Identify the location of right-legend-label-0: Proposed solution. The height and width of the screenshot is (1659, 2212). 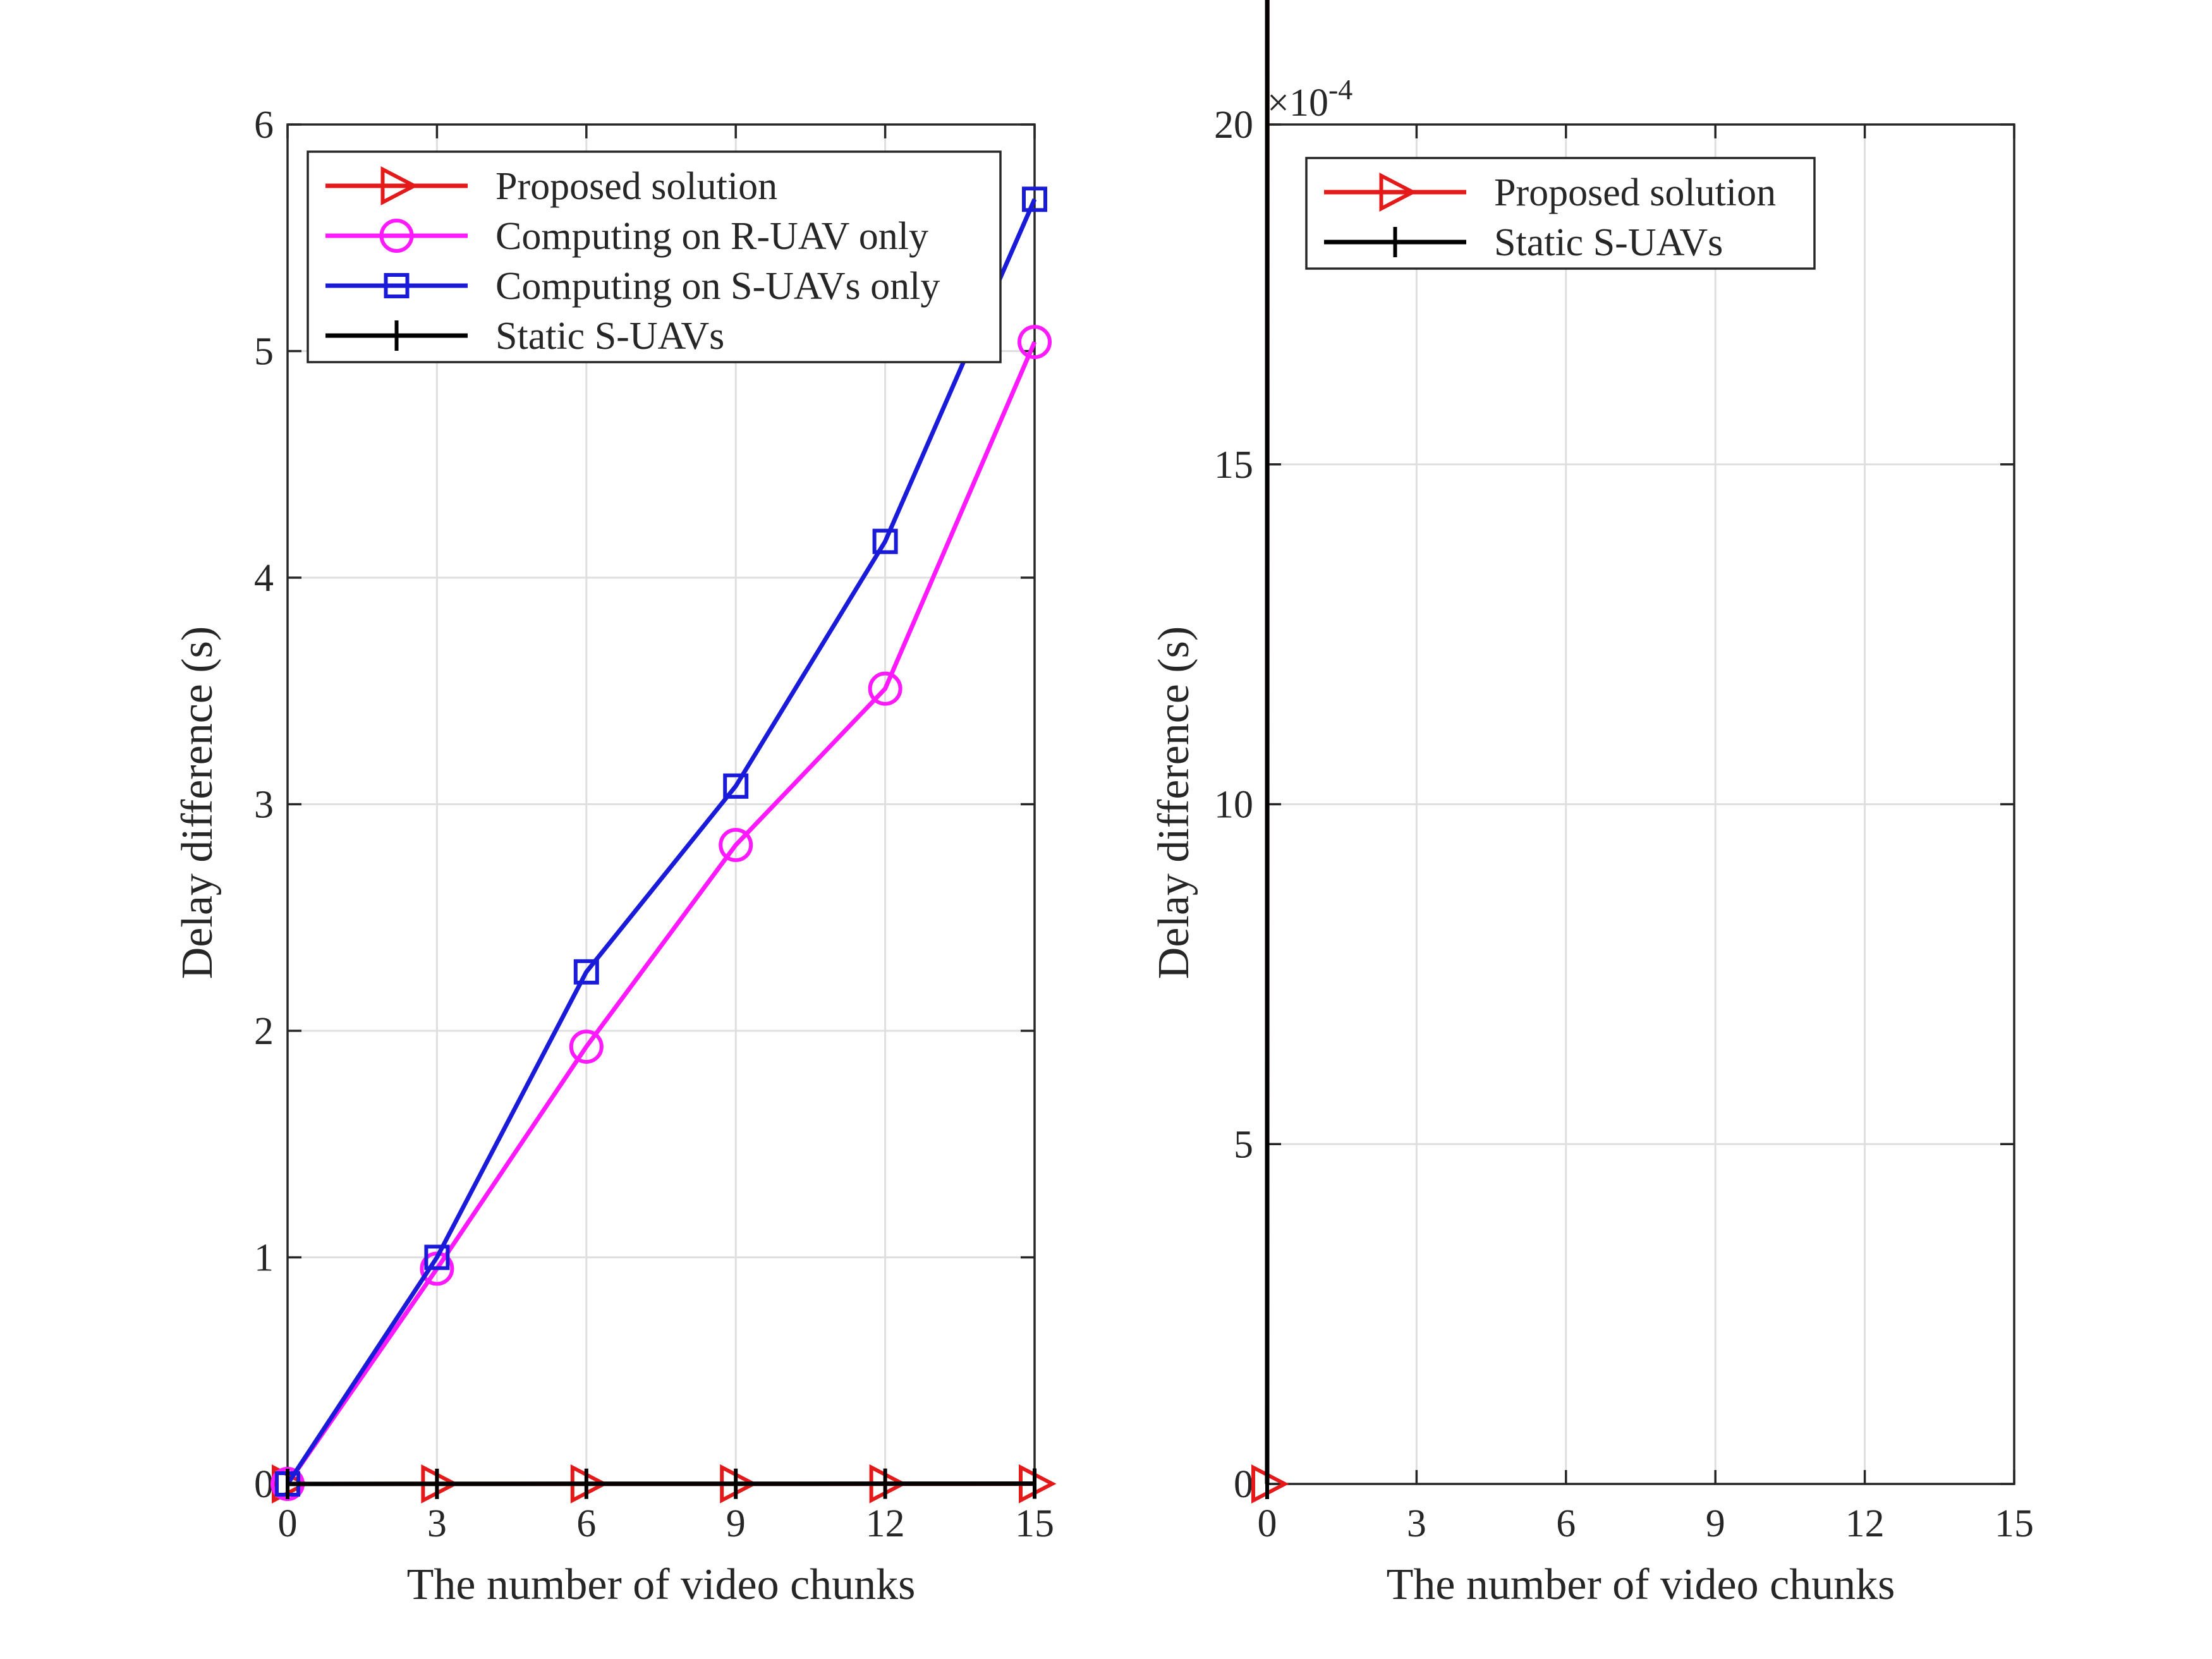
(1635, 192).